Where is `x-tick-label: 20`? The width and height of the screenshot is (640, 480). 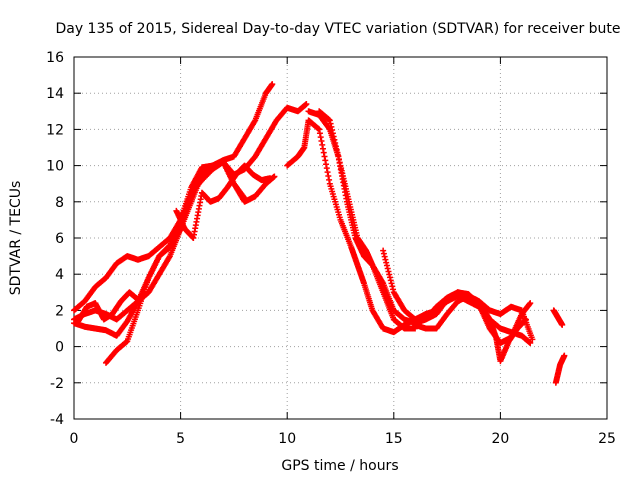 x-tick-label: 20 is located at coordinates (500, 439).